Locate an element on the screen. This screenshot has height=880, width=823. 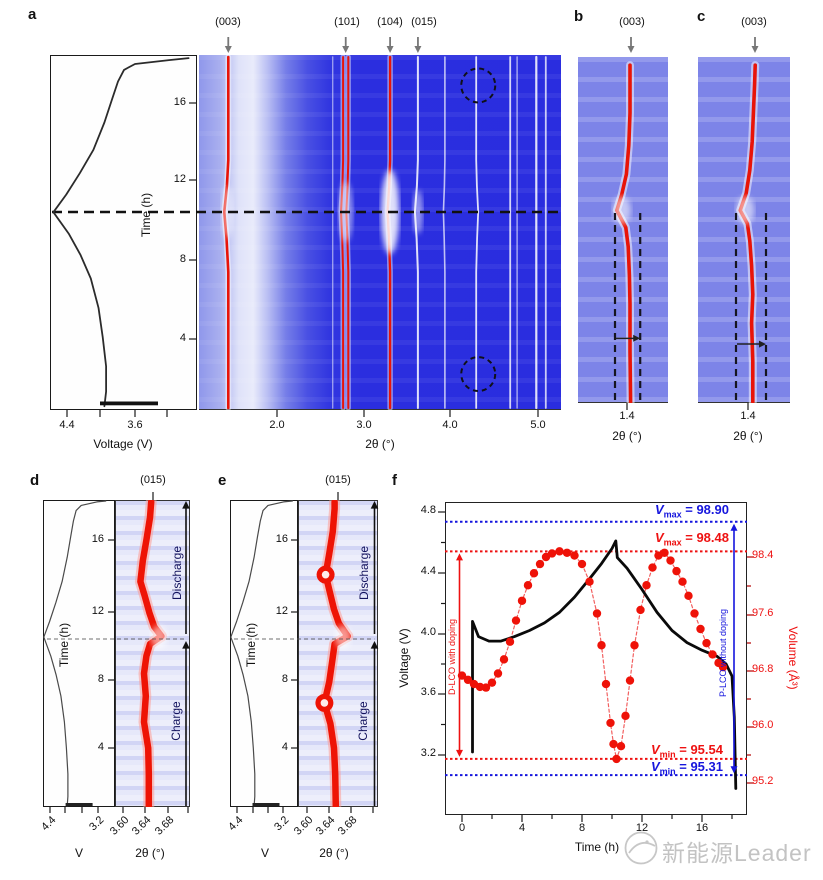
time-tick-16: 16 is located at coordinates (179, 102).